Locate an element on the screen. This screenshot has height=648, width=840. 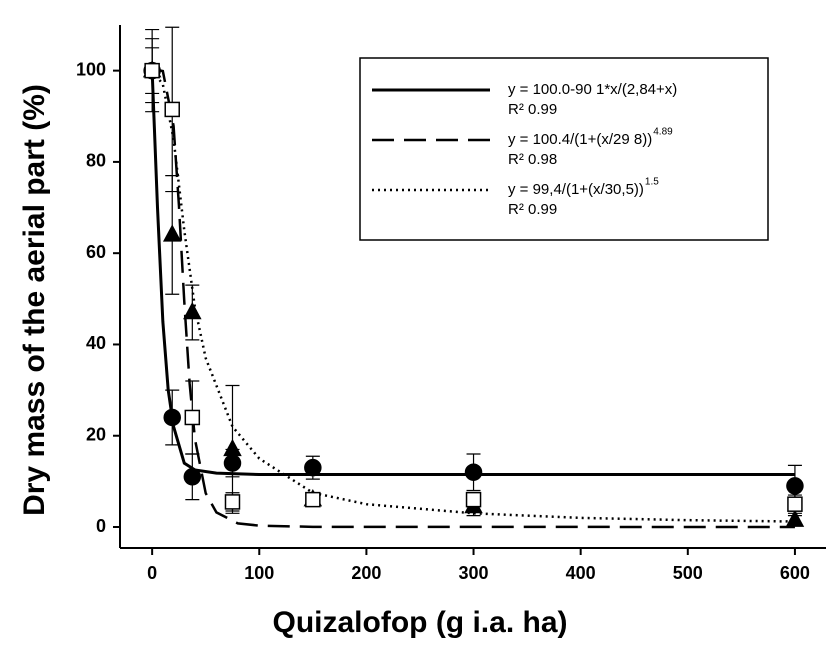
x-axis-label: Quizalofop (g i.a. ha) is located at coordinates (420, 622).